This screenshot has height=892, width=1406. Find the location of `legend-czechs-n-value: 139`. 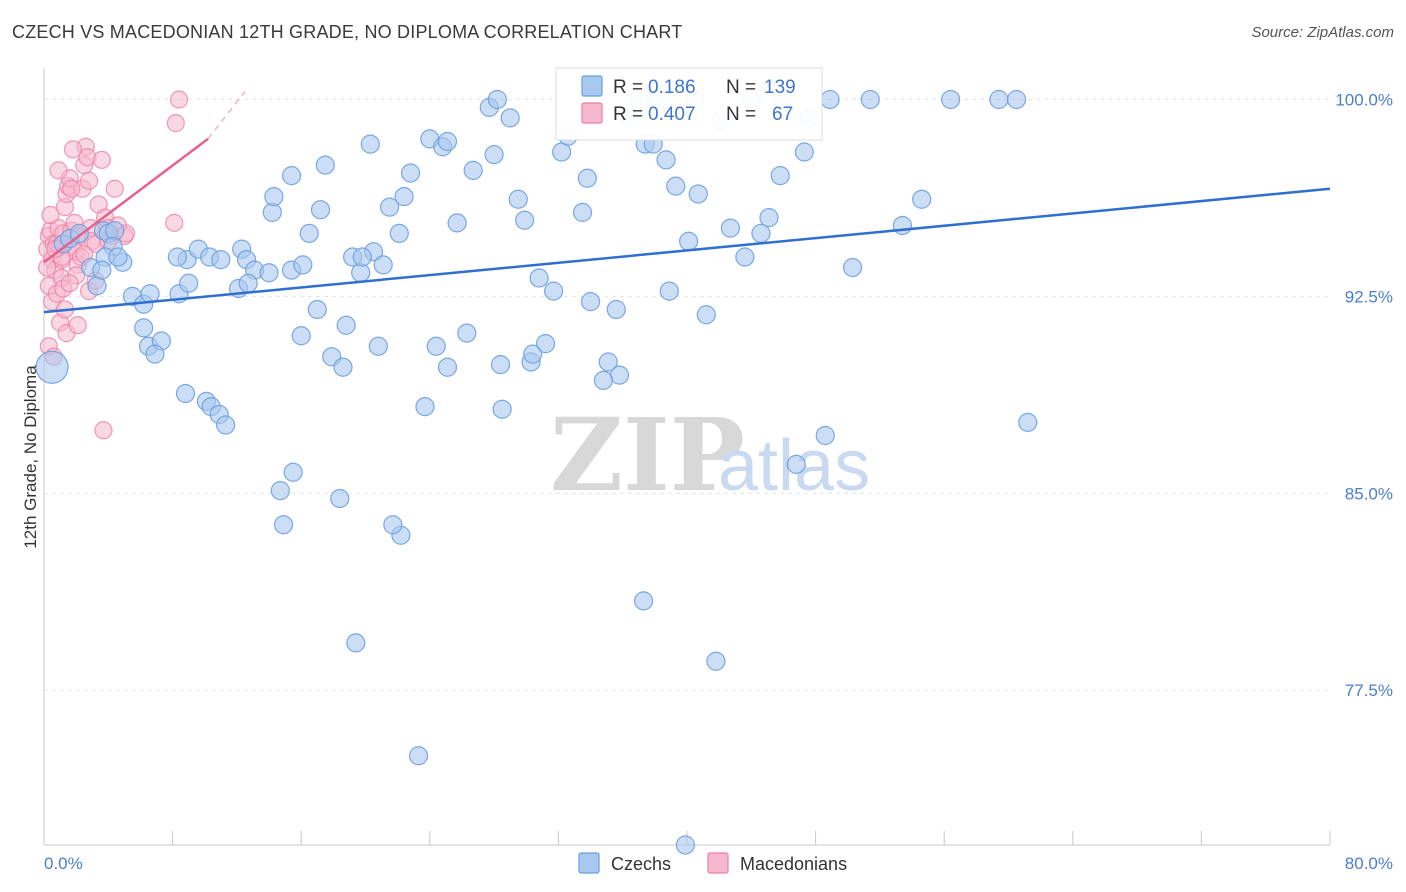

legend-czechs-n-value: 139 is located at coordinates (780, 87).